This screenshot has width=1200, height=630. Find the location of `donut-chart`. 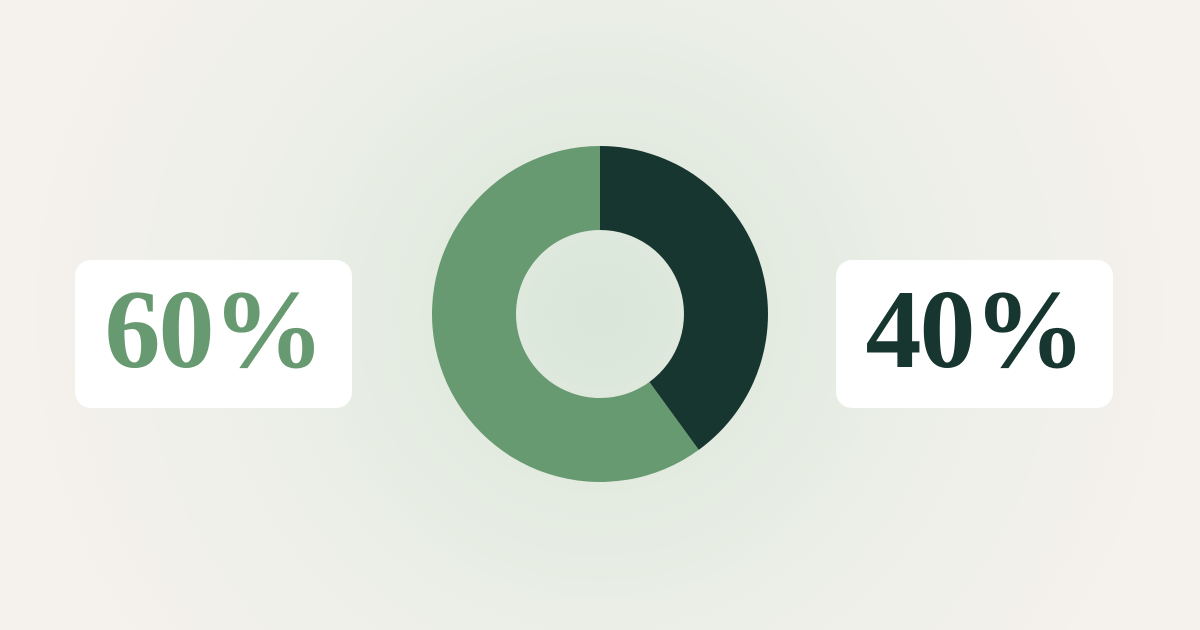

donut-chart is located at coordinates (600, 314).